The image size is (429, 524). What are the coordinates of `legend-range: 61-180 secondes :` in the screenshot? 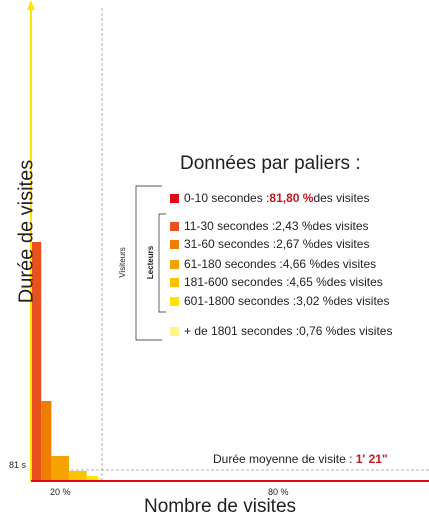 It's located at (233, 264).